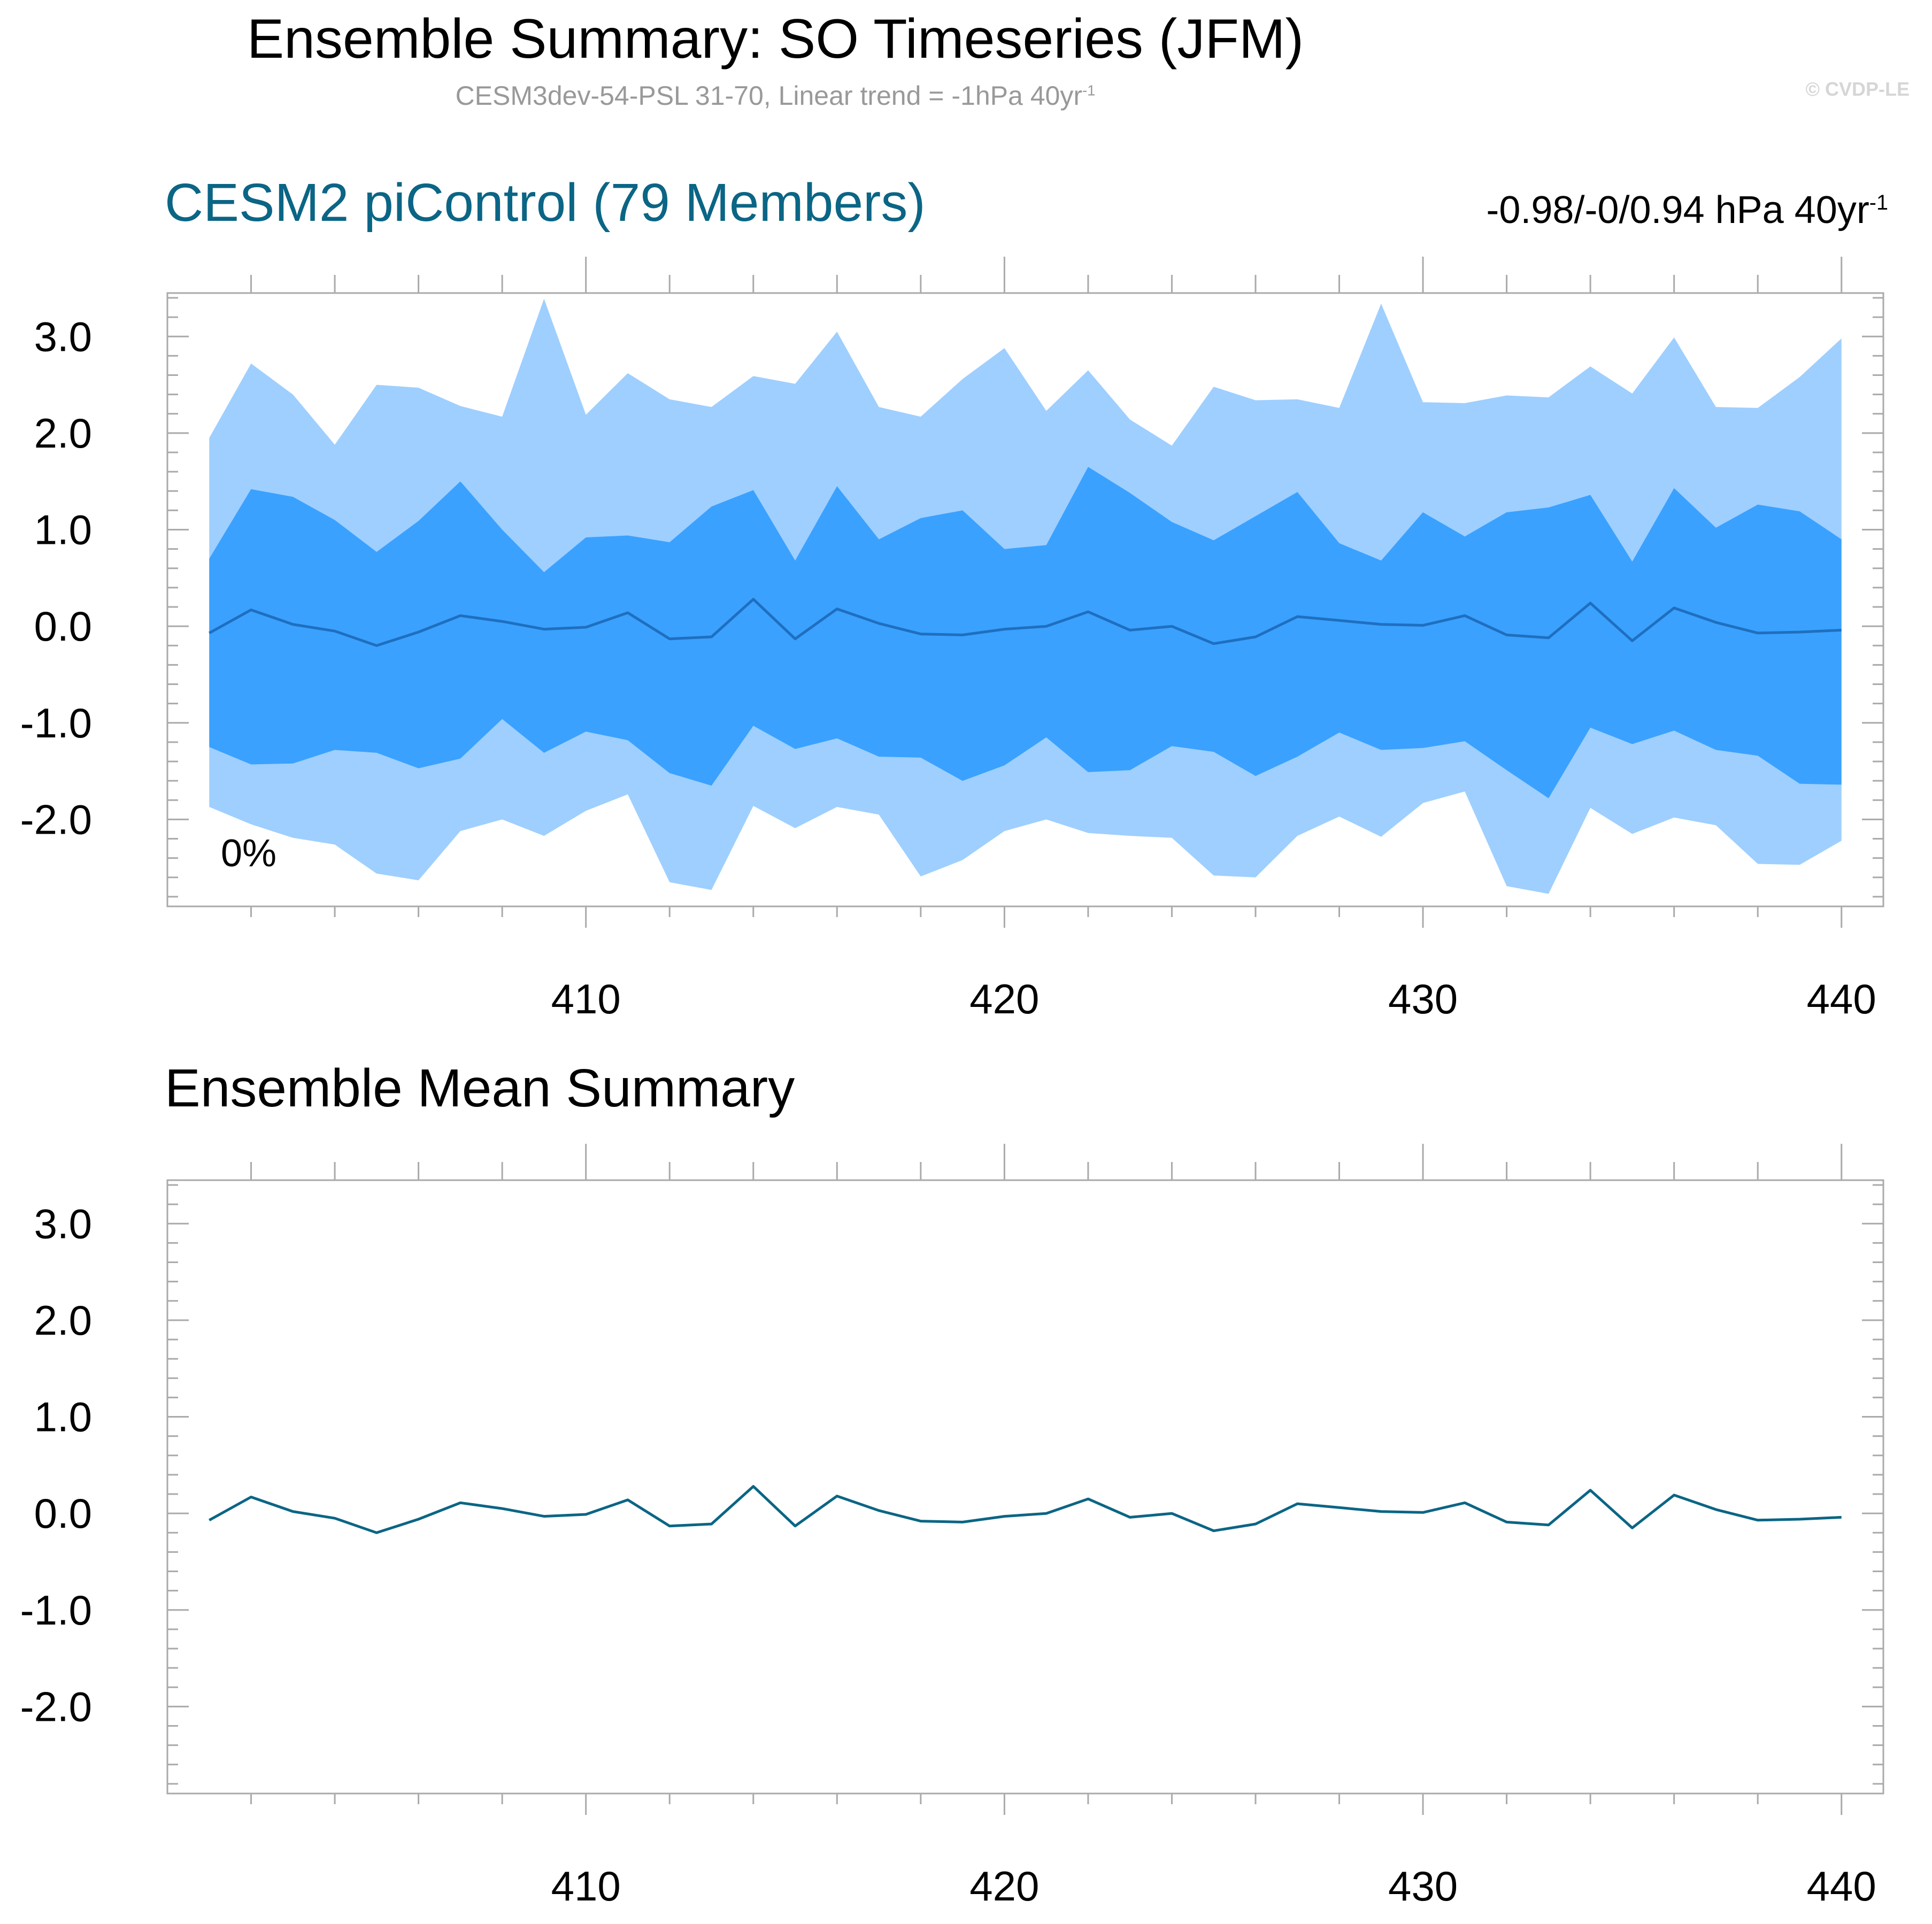  I want to click on panel2-title: Ensemble Mean Summary, so click(480, 1088).